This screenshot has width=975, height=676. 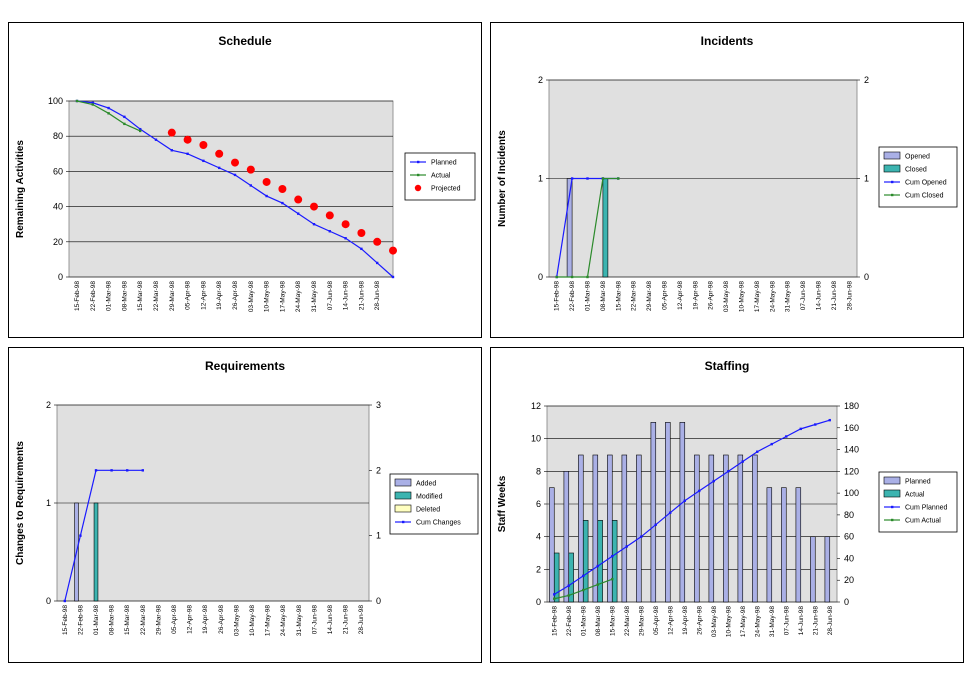 What do you see at coordinates (58, 136) in the screenshot?
I see `y-tick-label: 80` at bounding box center [58, 136].